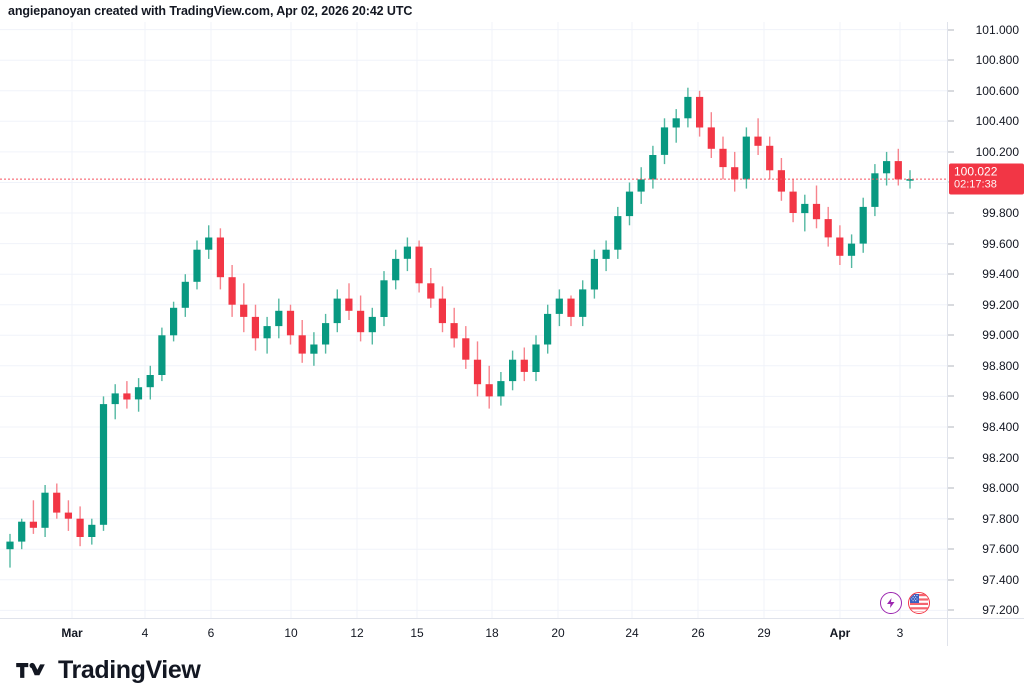  Describe the element at coordinates (997, 29) in the screenshot. I see `price-tick-label: 101.000` at that location.